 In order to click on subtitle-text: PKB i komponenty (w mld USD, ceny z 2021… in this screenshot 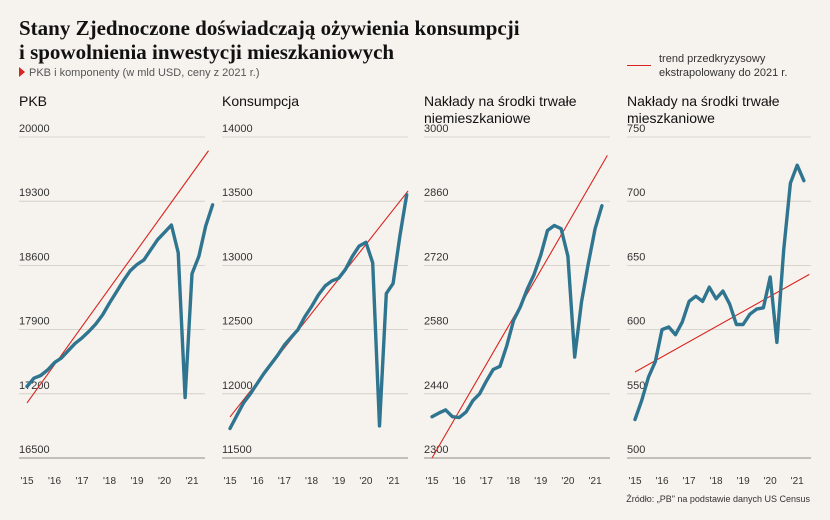, I will do `click(144, 73)`.